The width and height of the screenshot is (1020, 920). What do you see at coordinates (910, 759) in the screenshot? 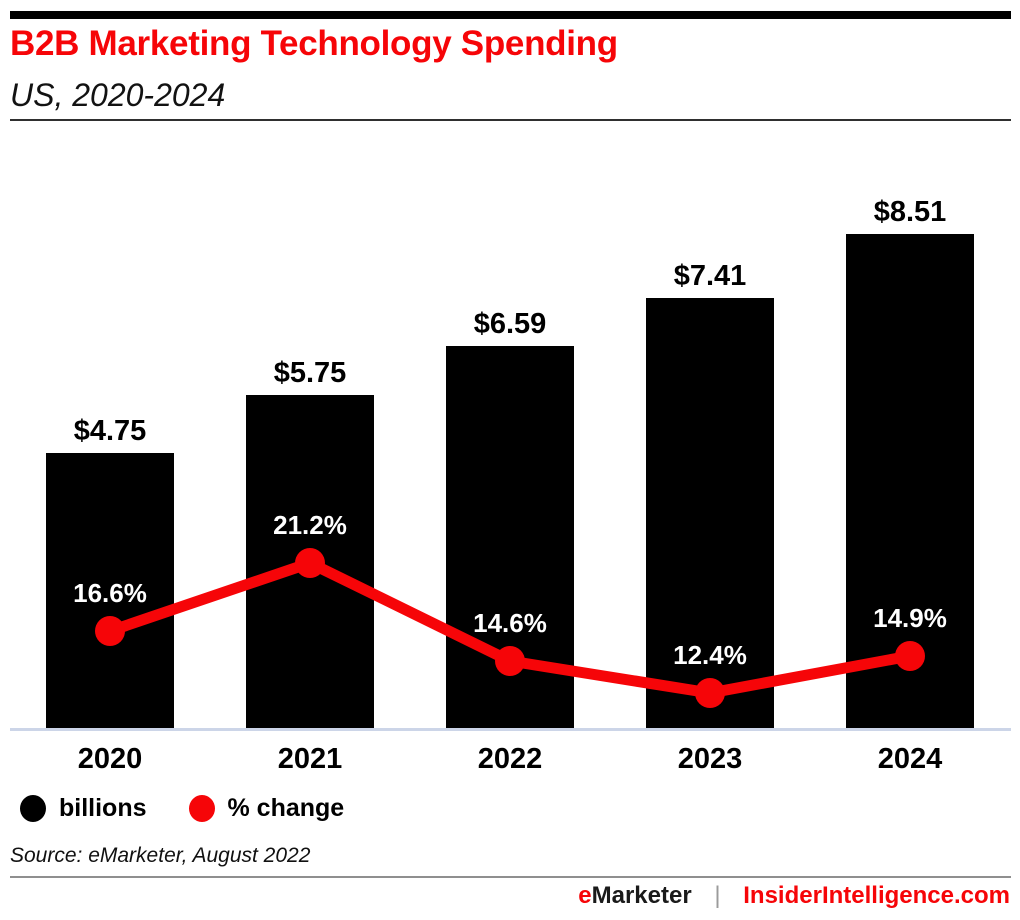
I see `x-axis-label-2024: 2024` at bounding box center [910, 759].